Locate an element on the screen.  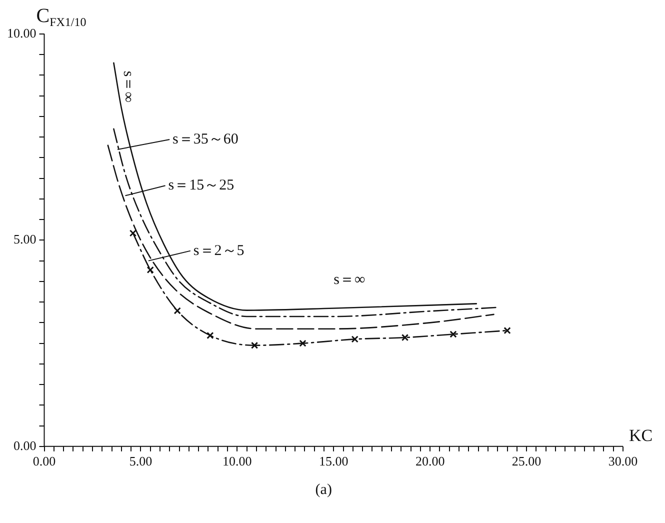
x-tick-label: 30.00 is located at coordinates (623, 461).